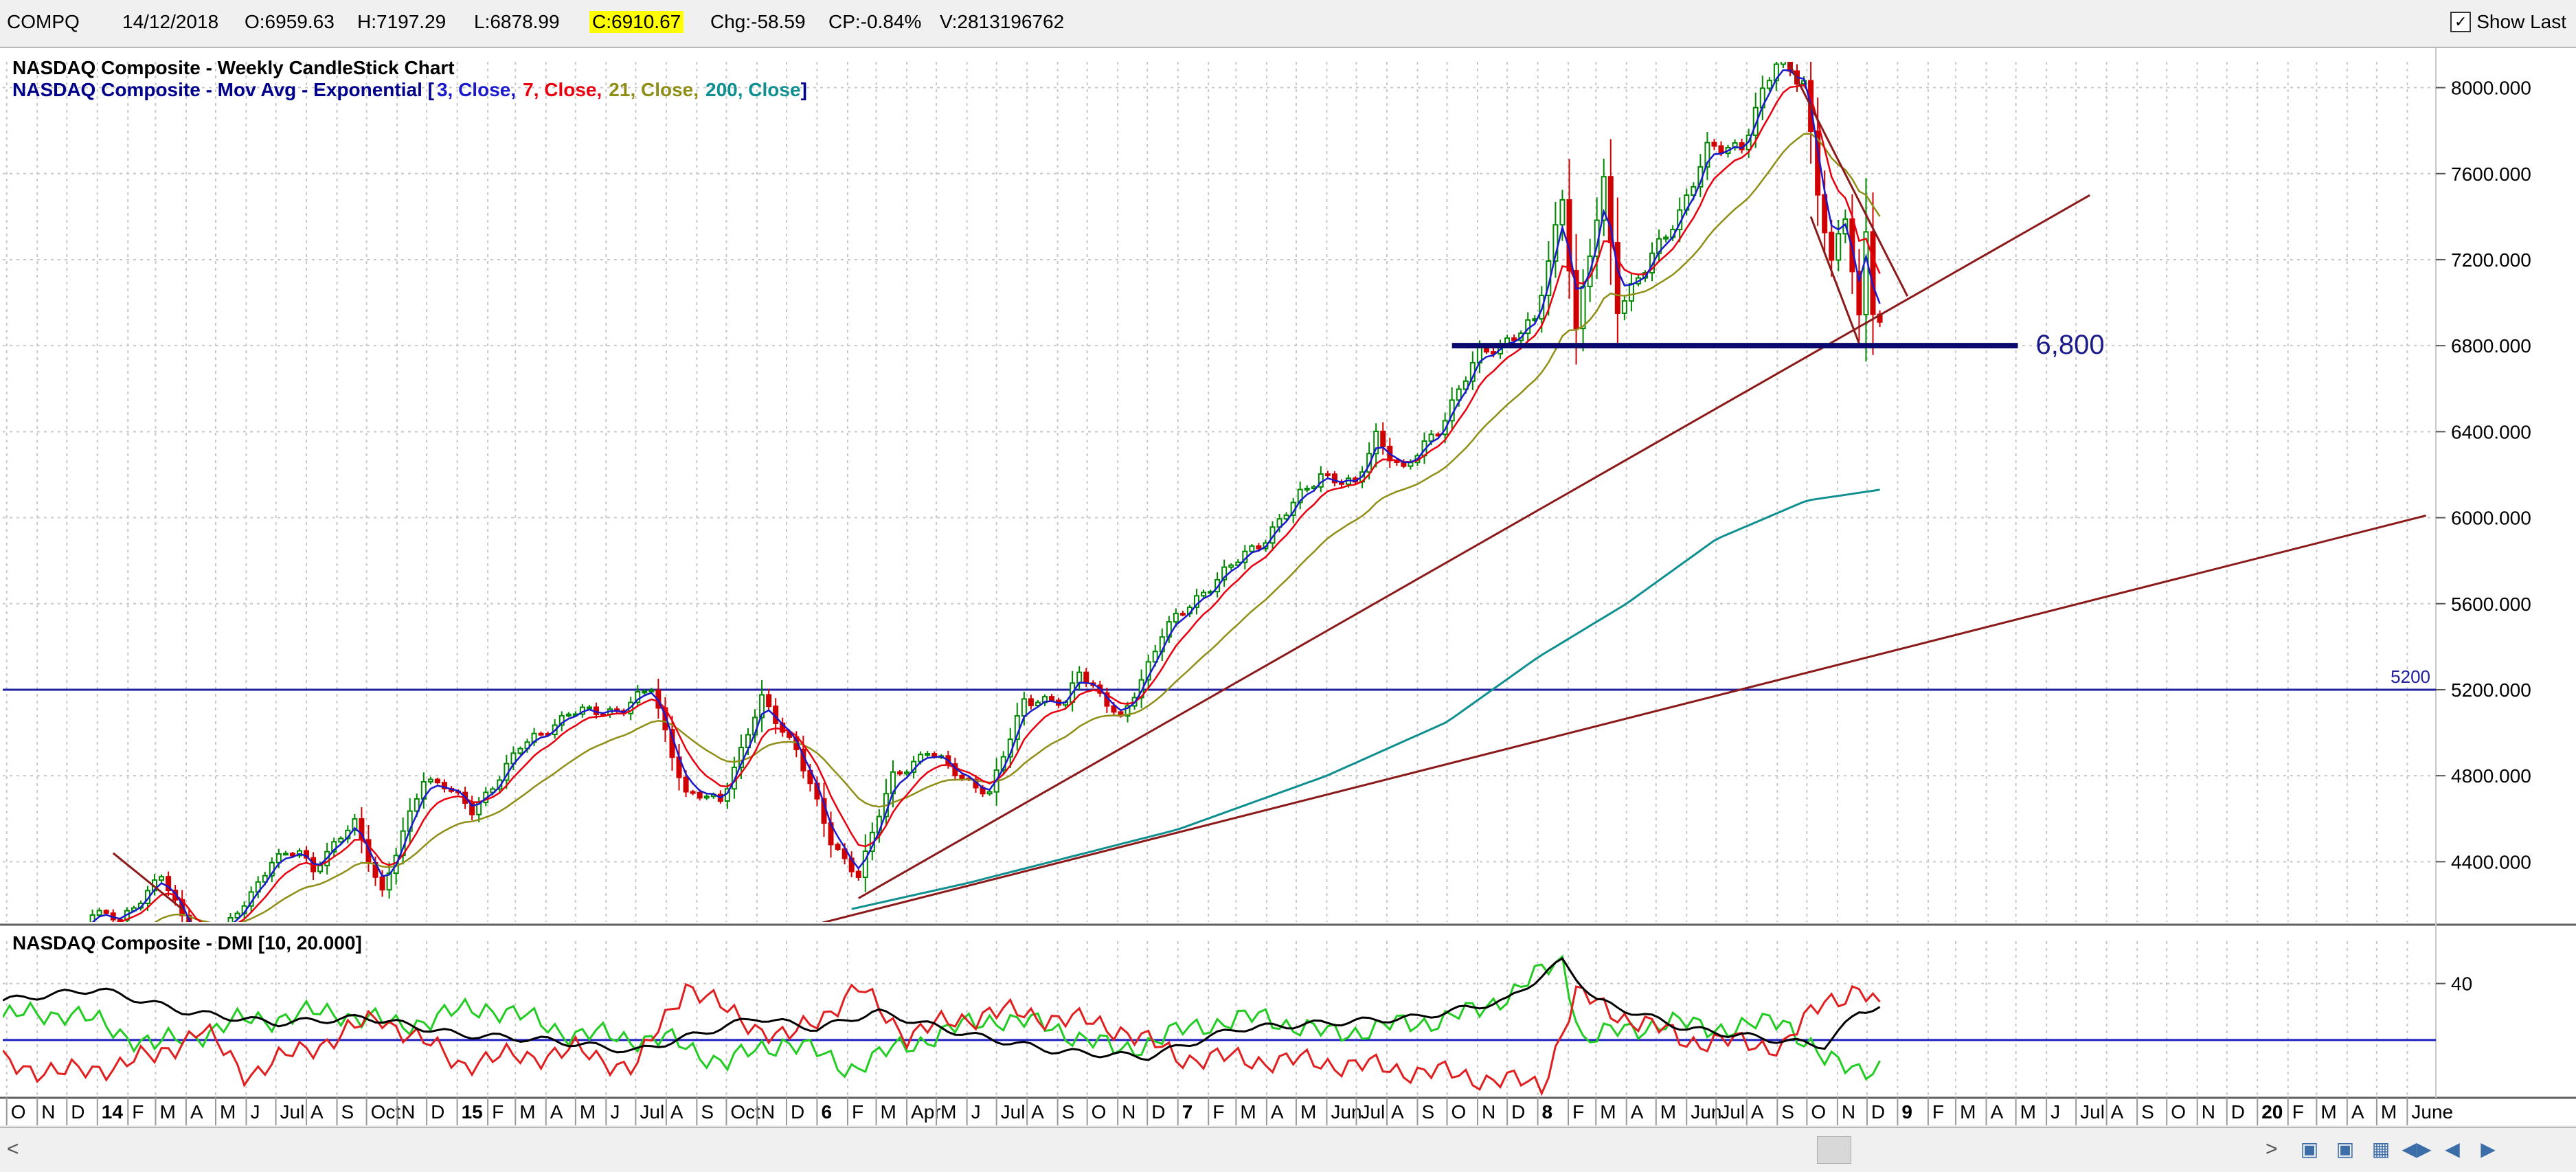 This screenshot has height=1172, width=2576. What do you see at coordinates (290, 21) in the screenshot?
I see `open-label: O:6959.63` at bounding box center [290, 21].